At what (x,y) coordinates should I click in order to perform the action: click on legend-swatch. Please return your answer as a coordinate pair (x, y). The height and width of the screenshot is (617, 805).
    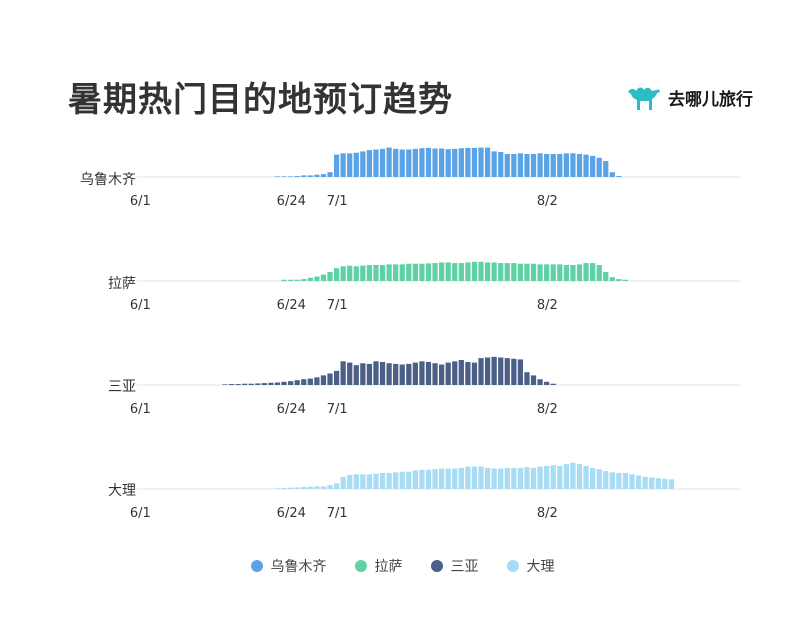
    Looking at the image, I should click on (512, 566).